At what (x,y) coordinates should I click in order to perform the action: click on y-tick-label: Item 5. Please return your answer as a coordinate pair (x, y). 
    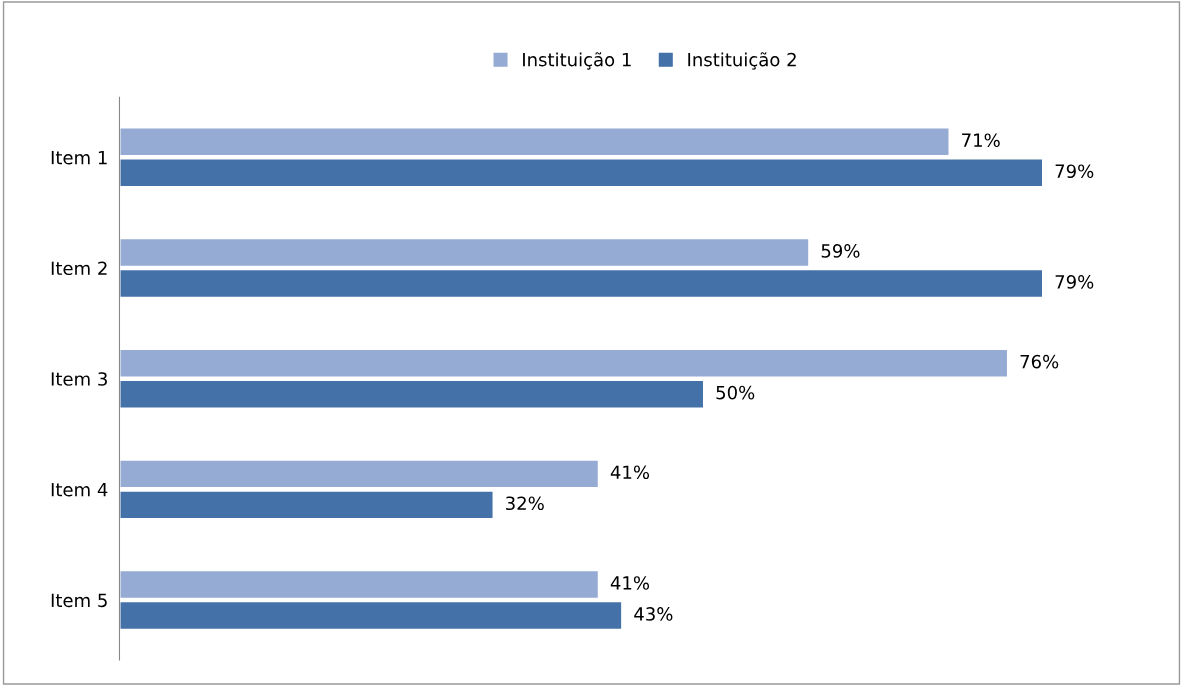
    Looking at the image, I should click on (79, 600).